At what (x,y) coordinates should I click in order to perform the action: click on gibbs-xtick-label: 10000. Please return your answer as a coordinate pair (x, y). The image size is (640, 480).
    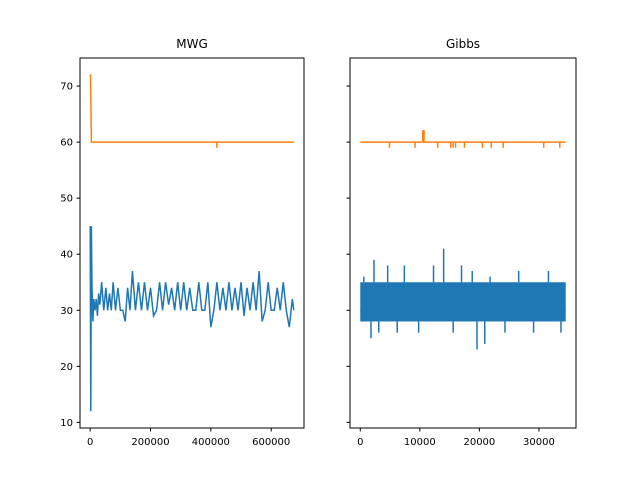
    Looking at the image, I should click on (420, 442).